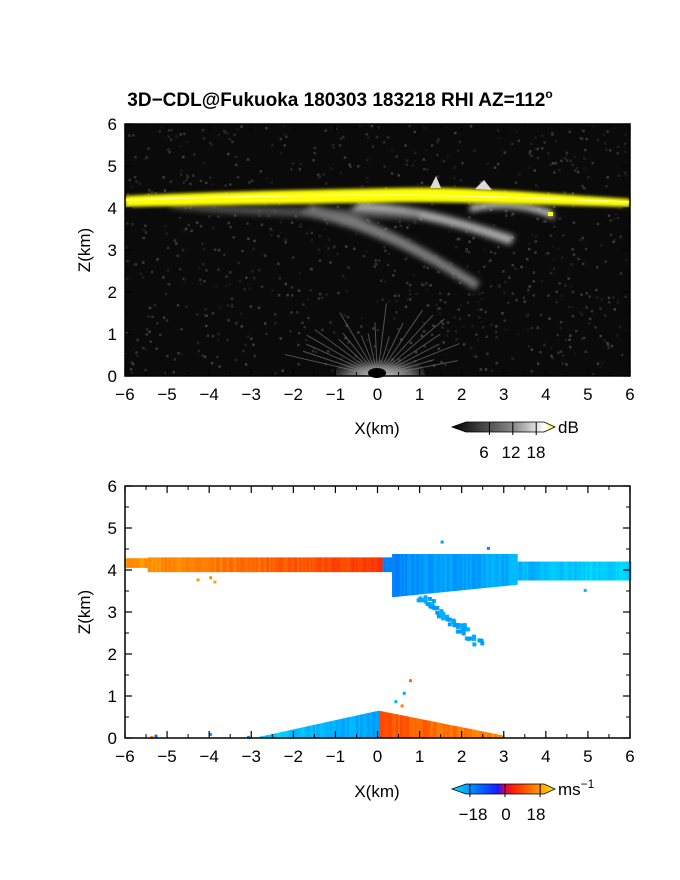  Describe the element at coordinates (587, 394) in the screenshot. I see `x-tick-label: 5` at that location.